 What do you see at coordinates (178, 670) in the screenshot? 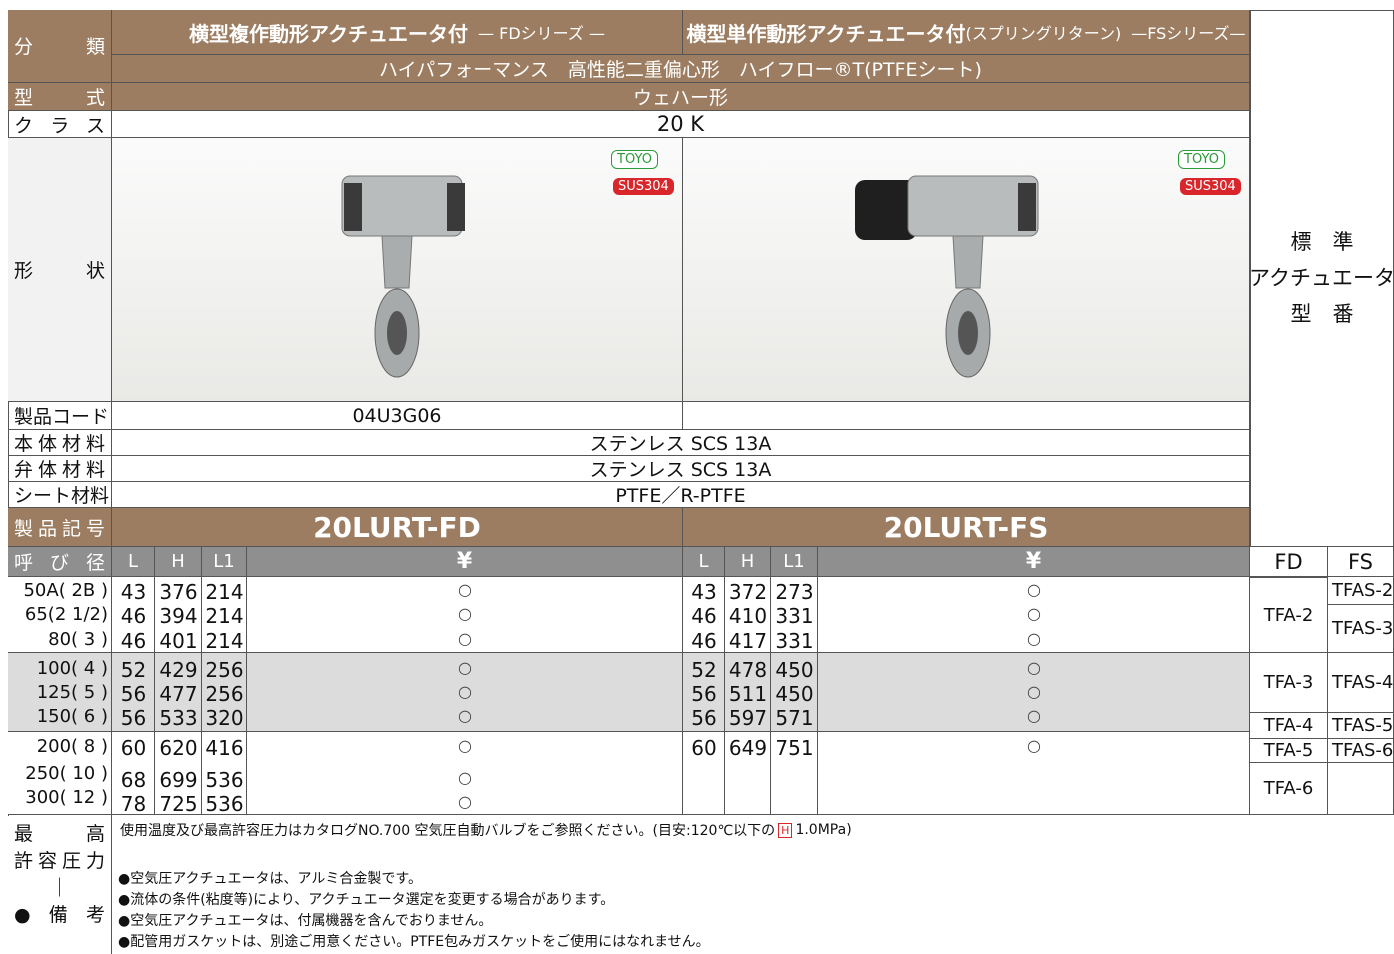
I see `cell-value: 429` at bounding box center [178, 670].